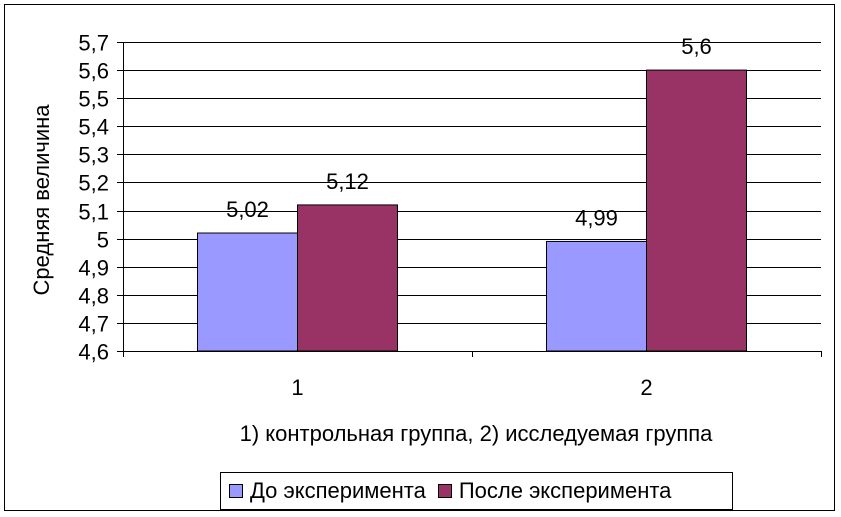 This screenshot has width=841, height=517. Describe the element at coordinates (596, 217) in the screenshot. I see `data-label: 4,99` at that location.